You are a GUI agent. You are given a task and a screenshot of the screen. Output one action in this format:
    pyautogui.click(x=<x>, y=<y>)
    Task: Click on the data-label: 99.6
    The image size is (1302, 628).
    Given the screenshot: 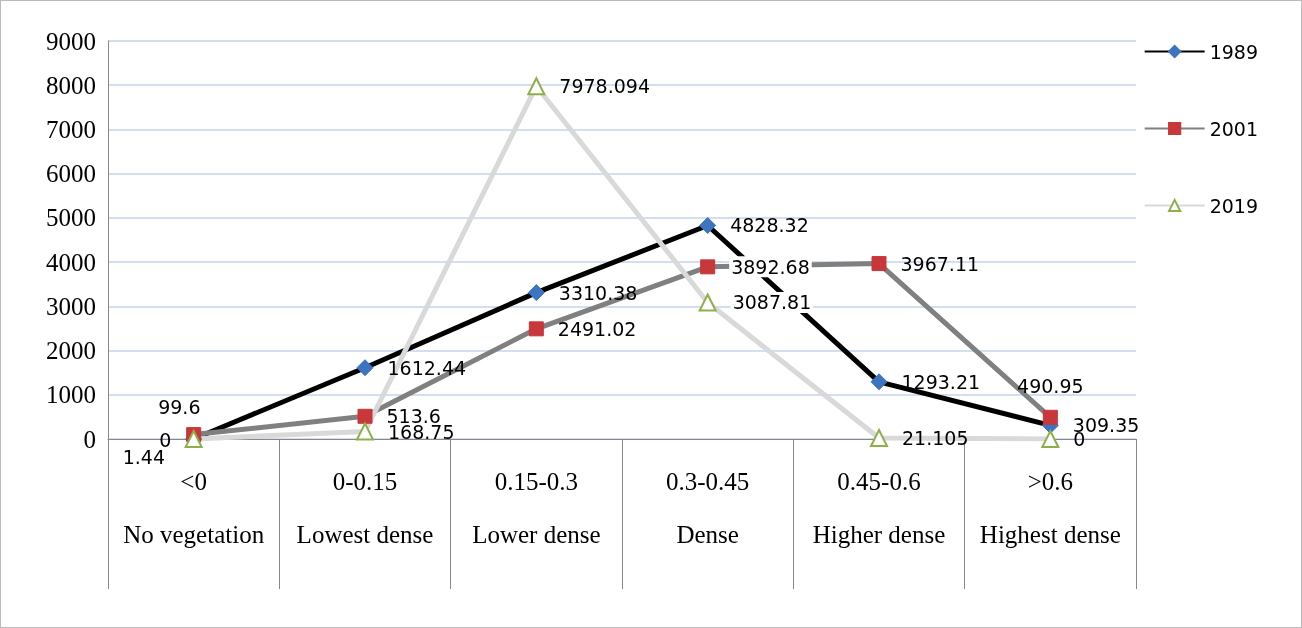 What is the action you would take?
    pyautogui.click(x=179, y=406)
    